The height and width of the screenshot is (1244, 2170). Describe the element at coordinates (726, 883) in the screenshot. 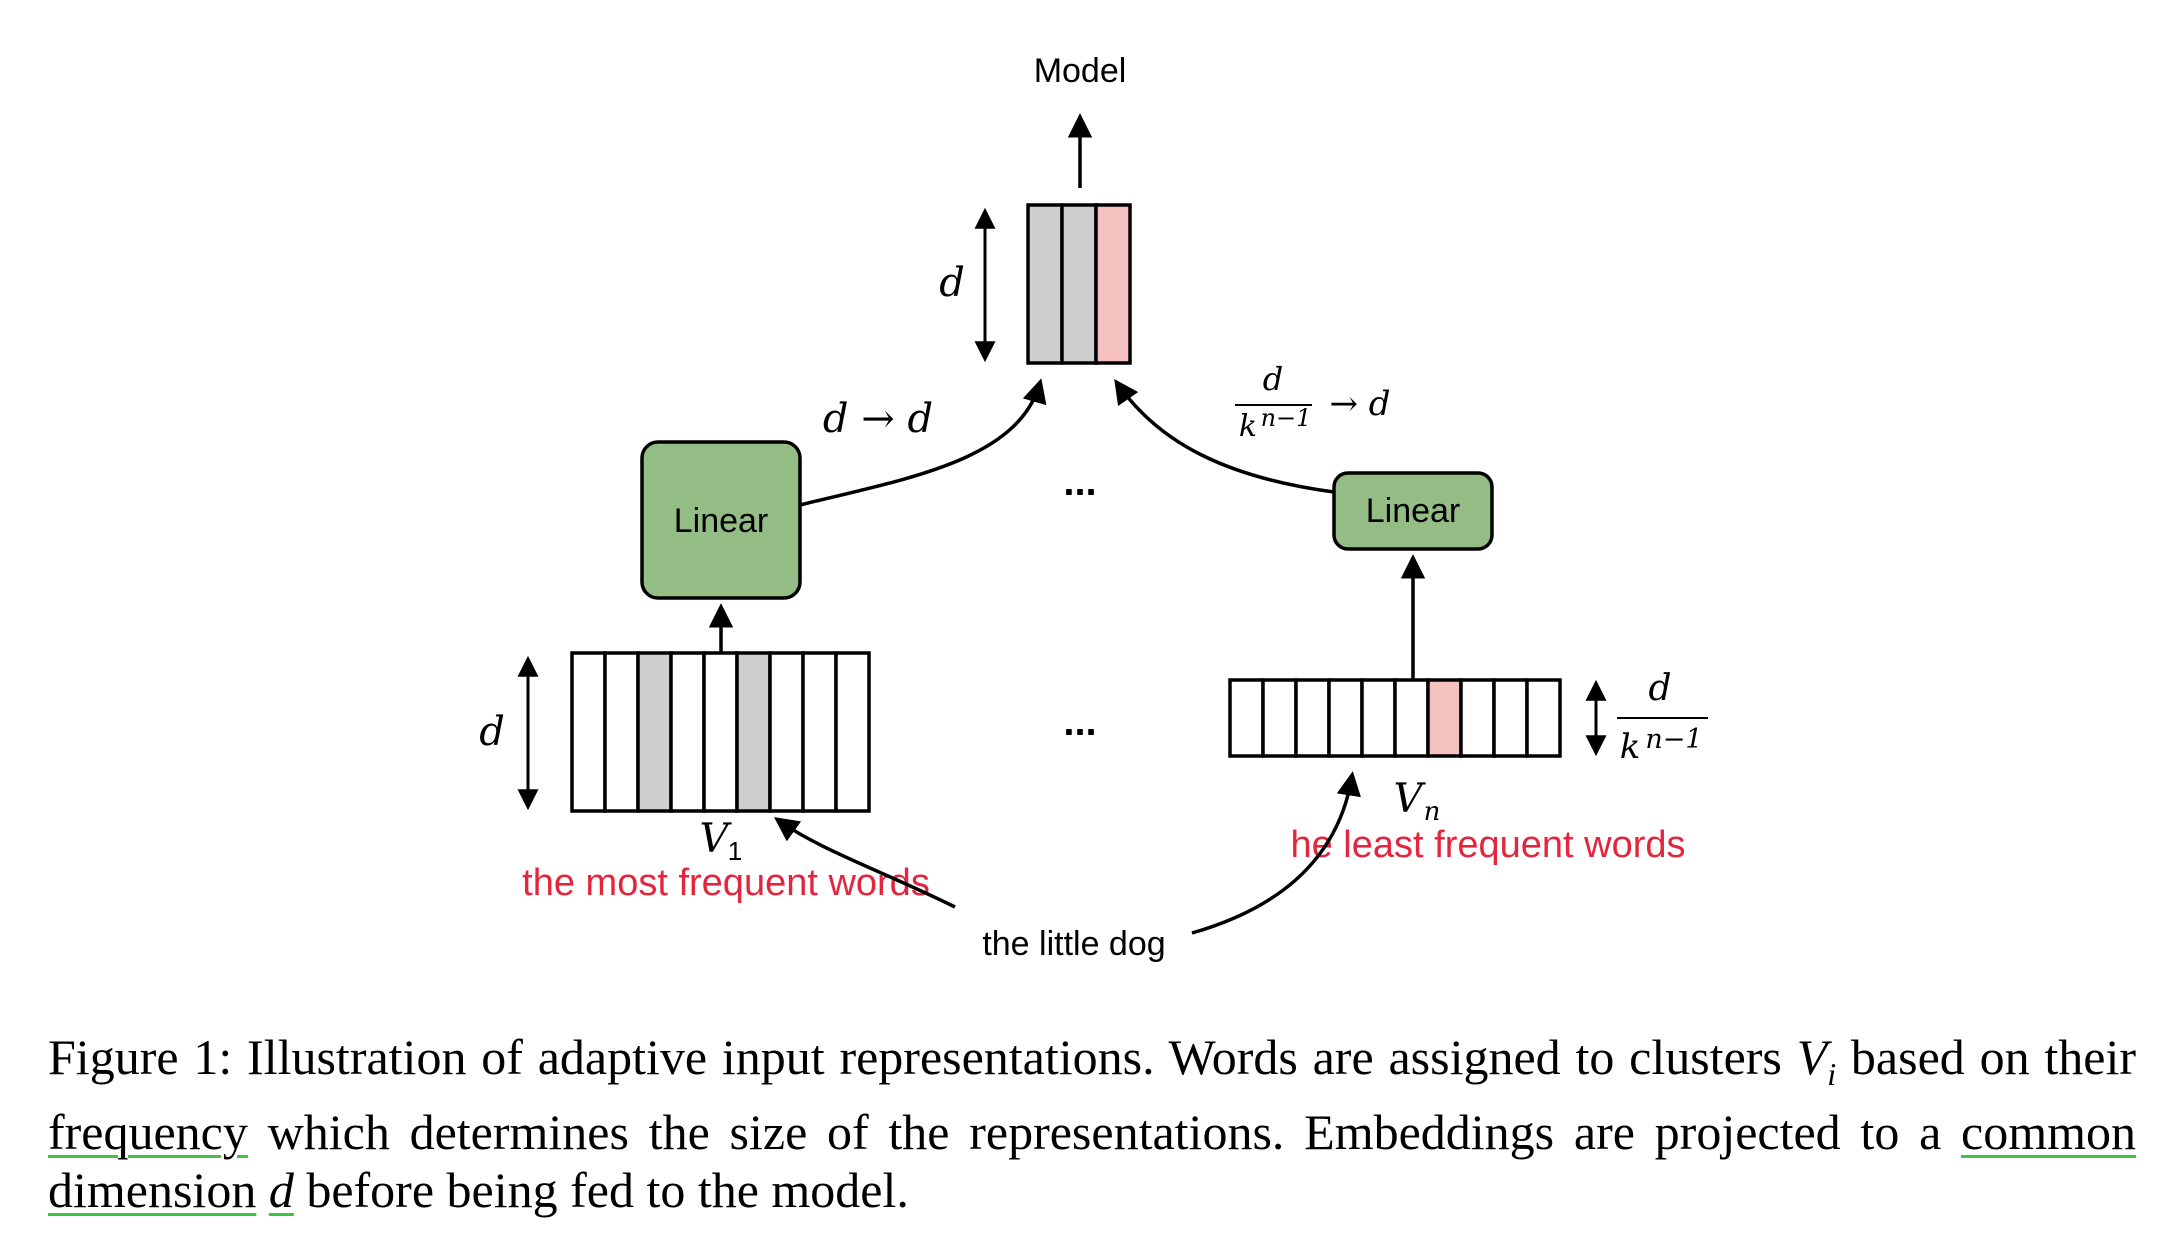

I see `left-annotation: the most frequent words` at that location.